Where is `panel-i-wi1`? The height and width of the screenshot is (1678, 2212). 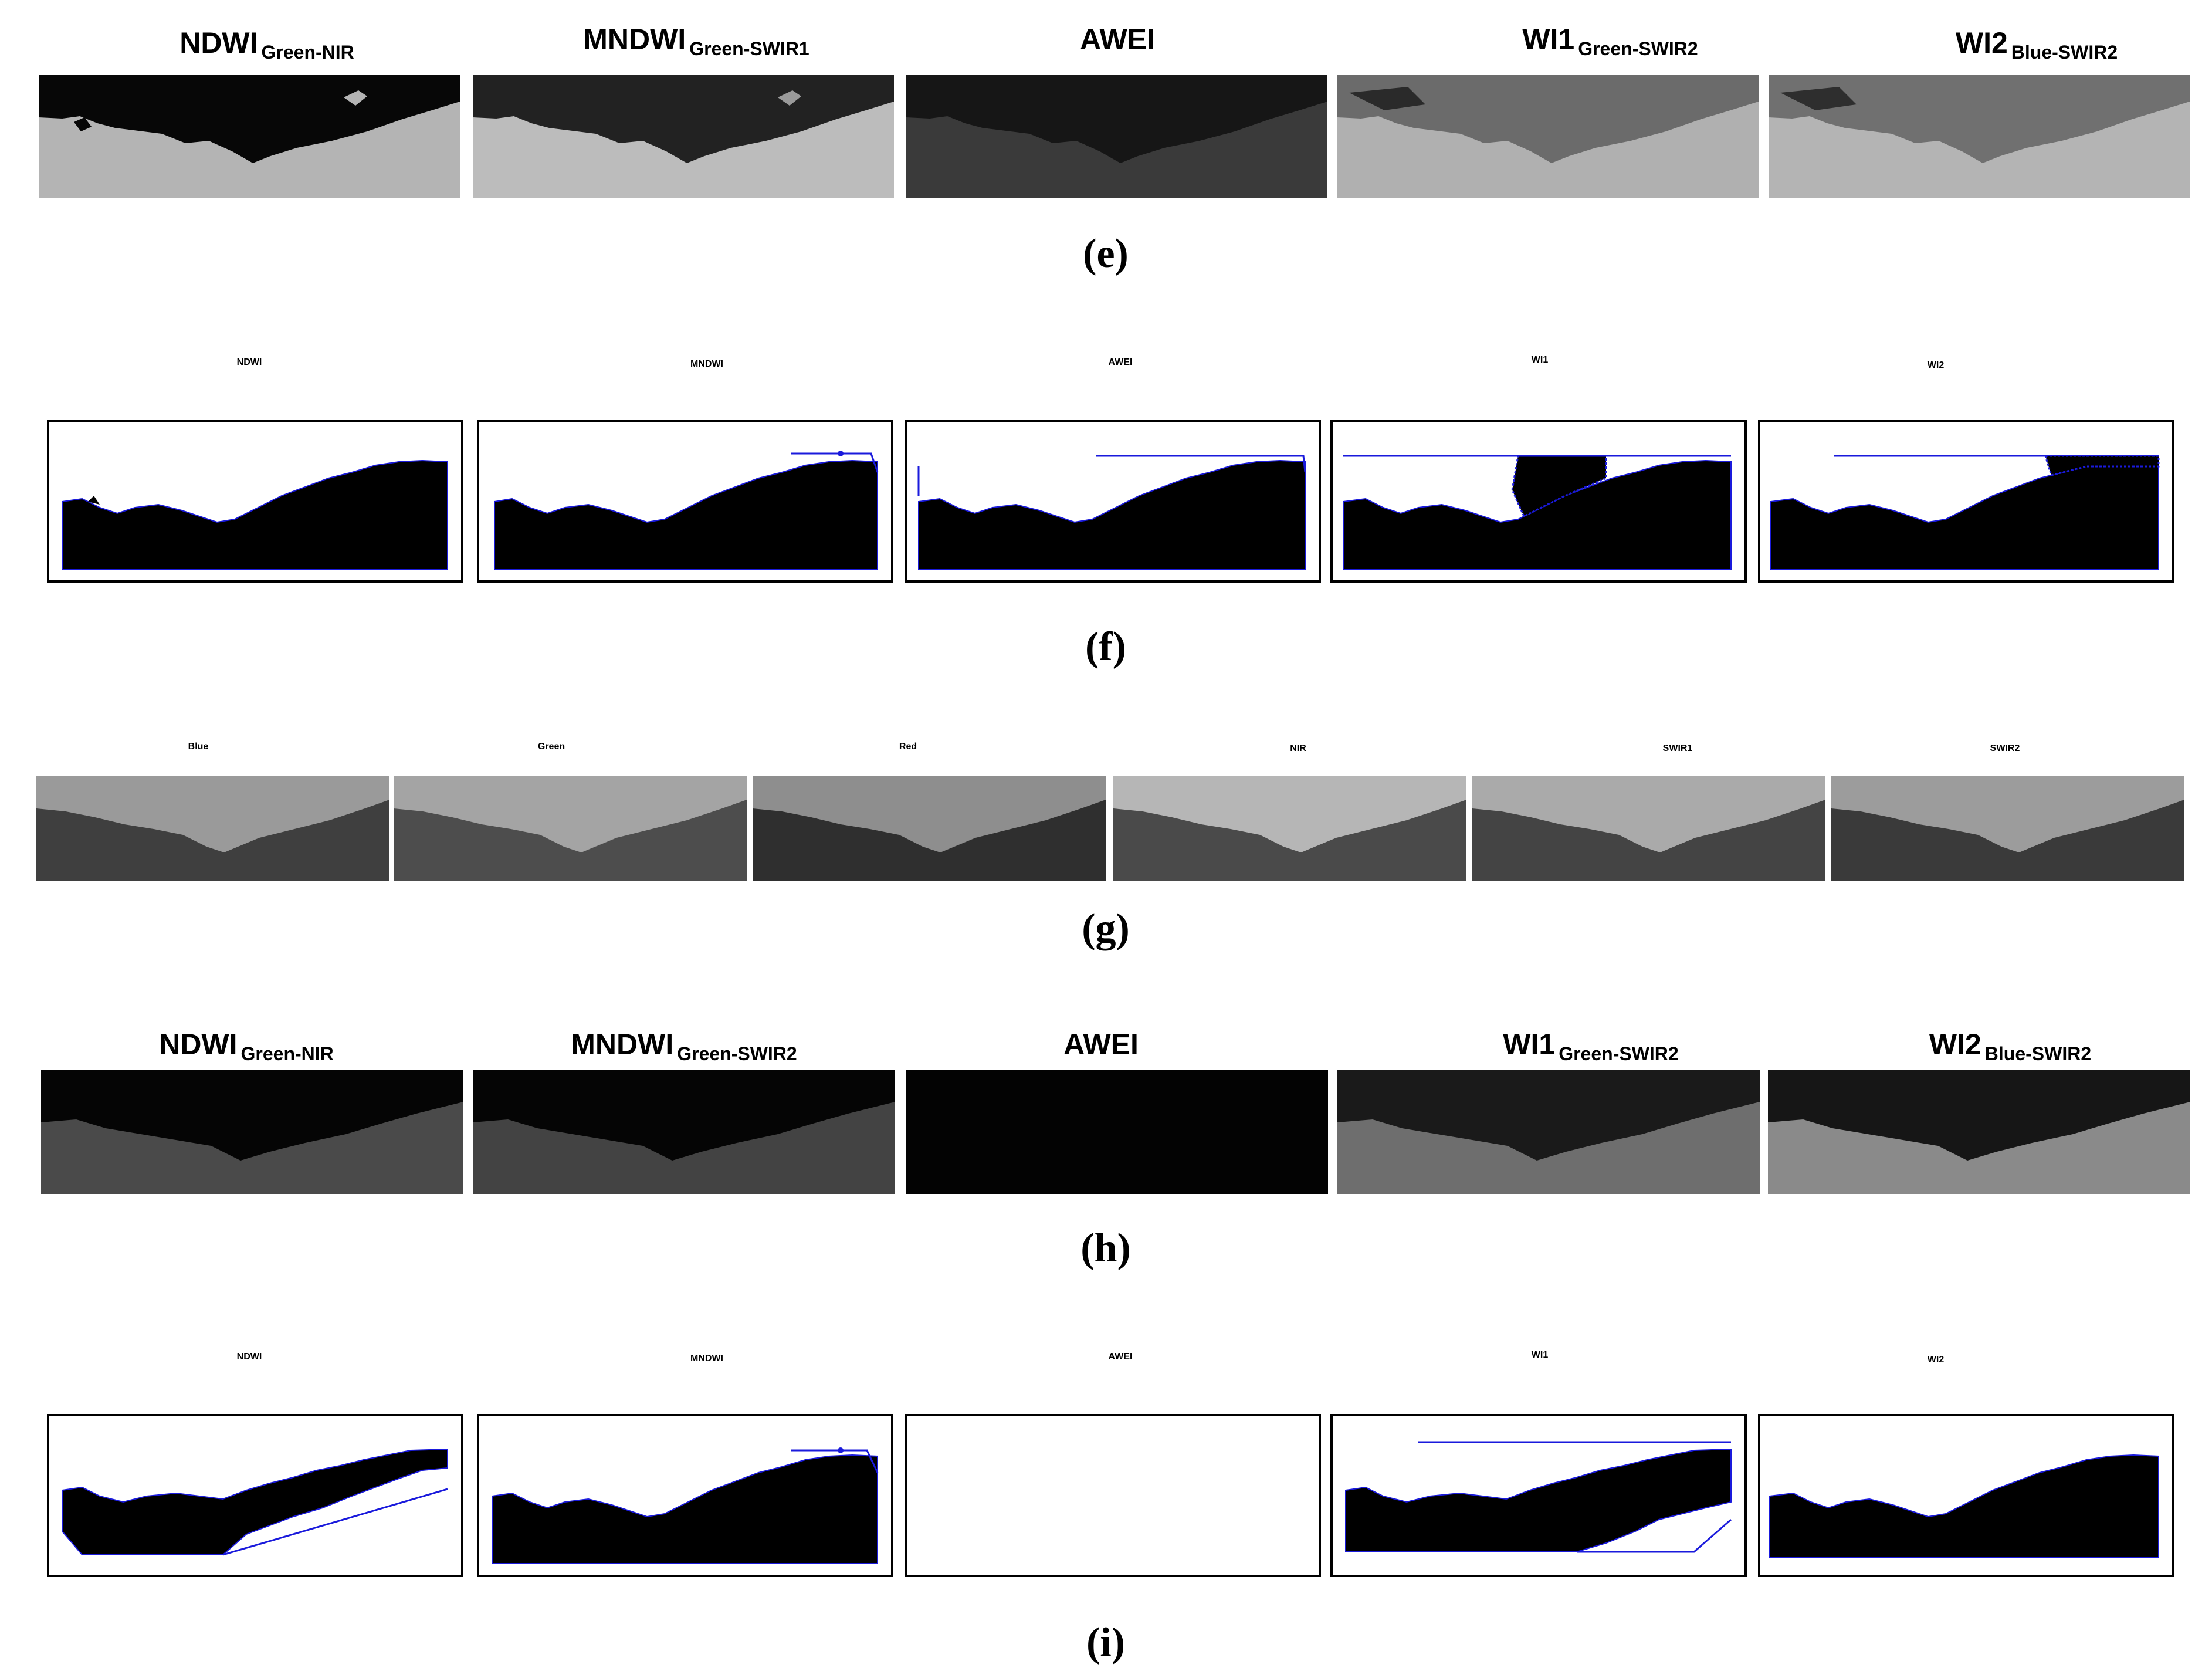
panel-i-wi1 is located at coordinates (1538, 1495).